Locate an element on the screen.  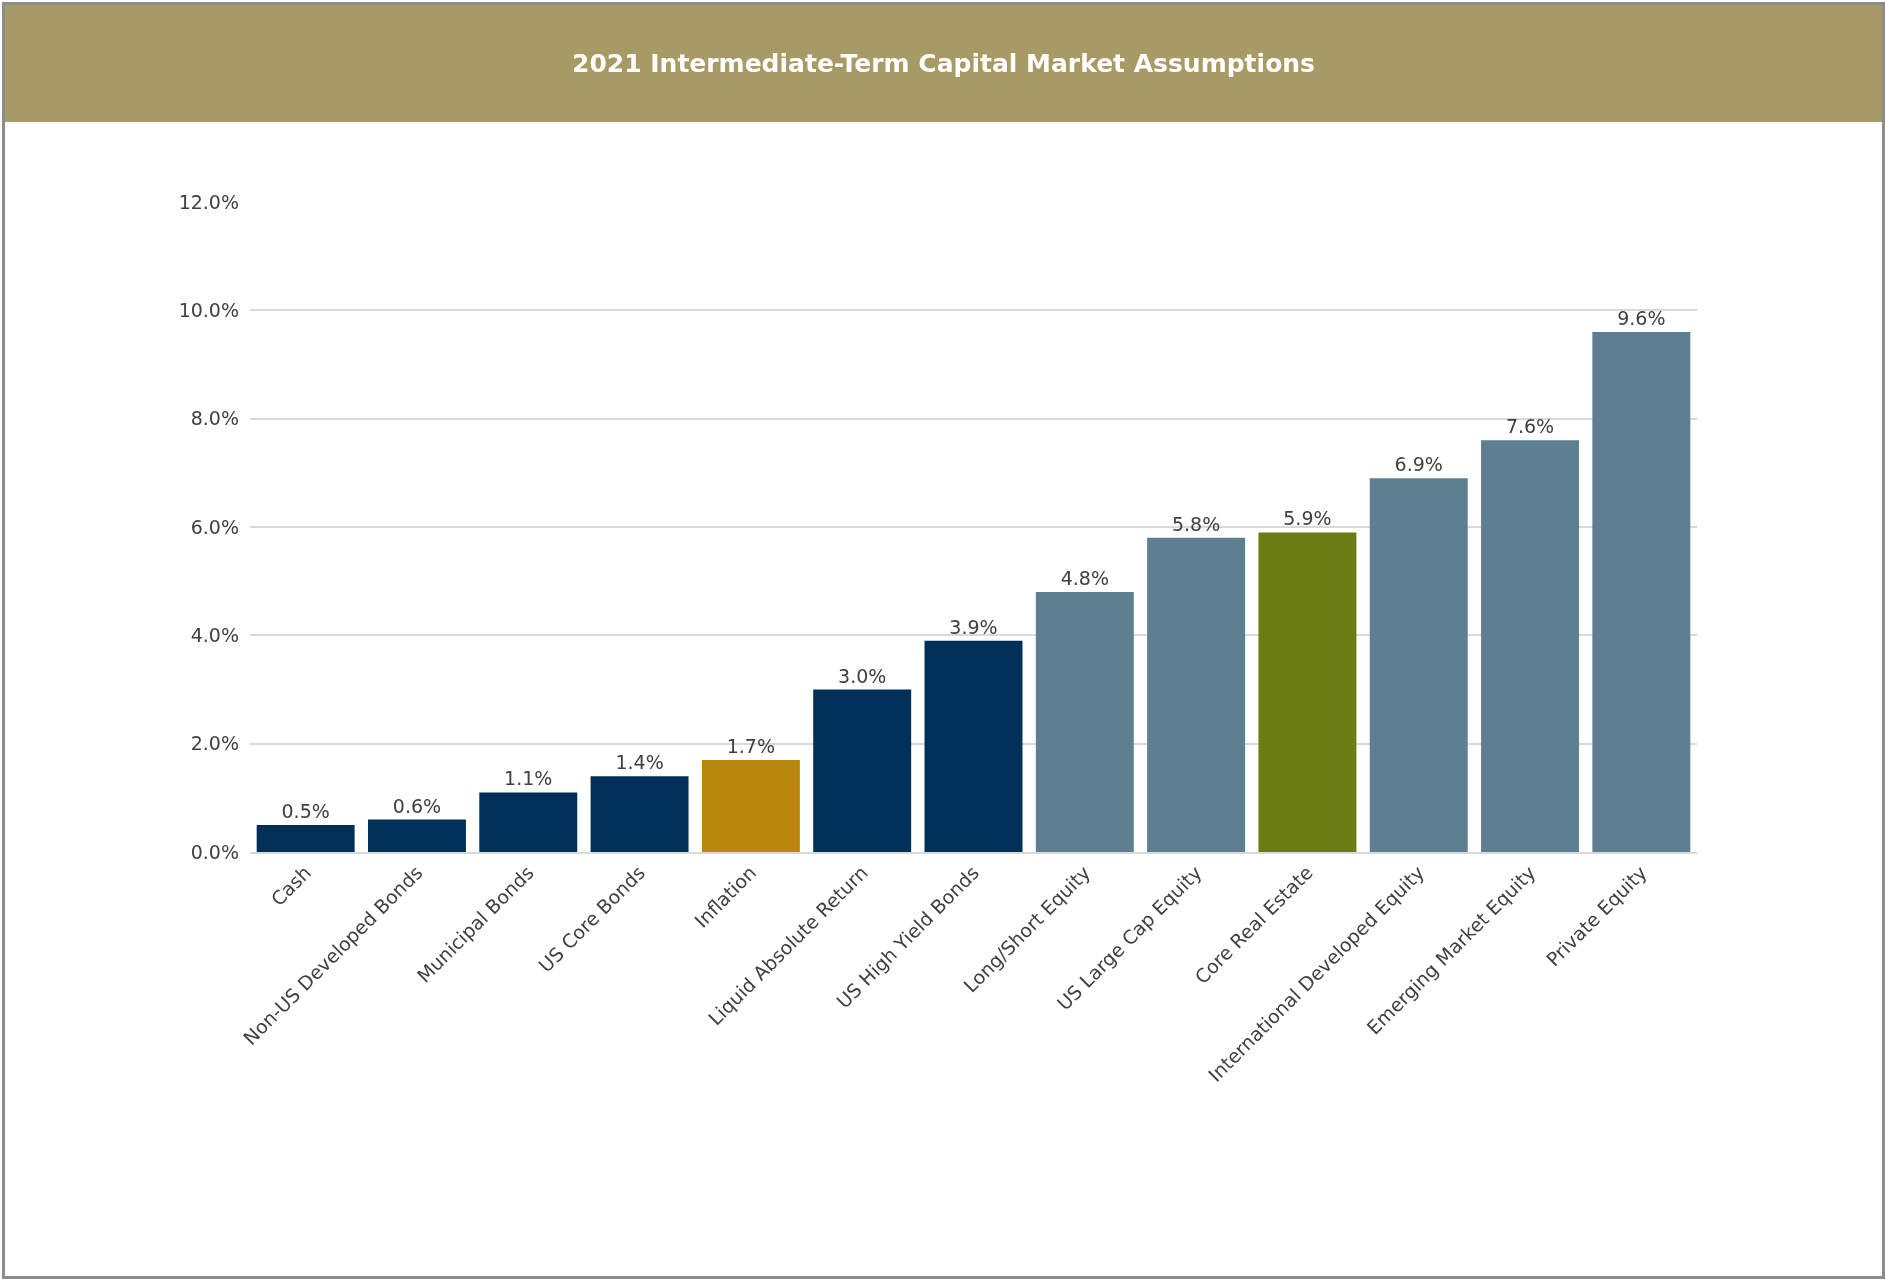
y-tick-label: 2.0% is located at coordinates (214, 743).